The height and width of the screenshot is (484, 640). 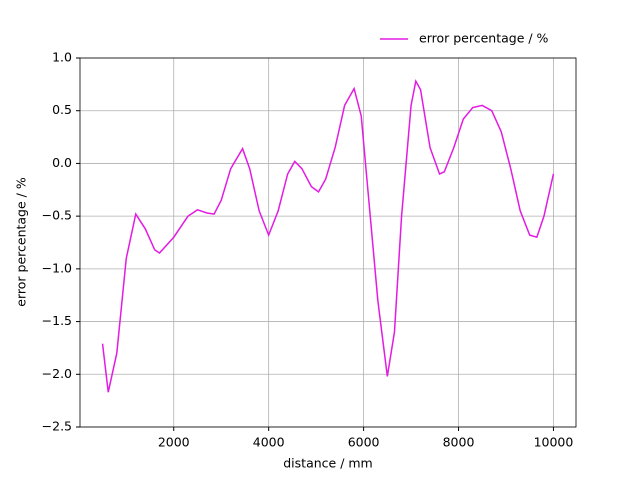 I want to click on y-tick-label: −1.5, so click(x=57, y=320).